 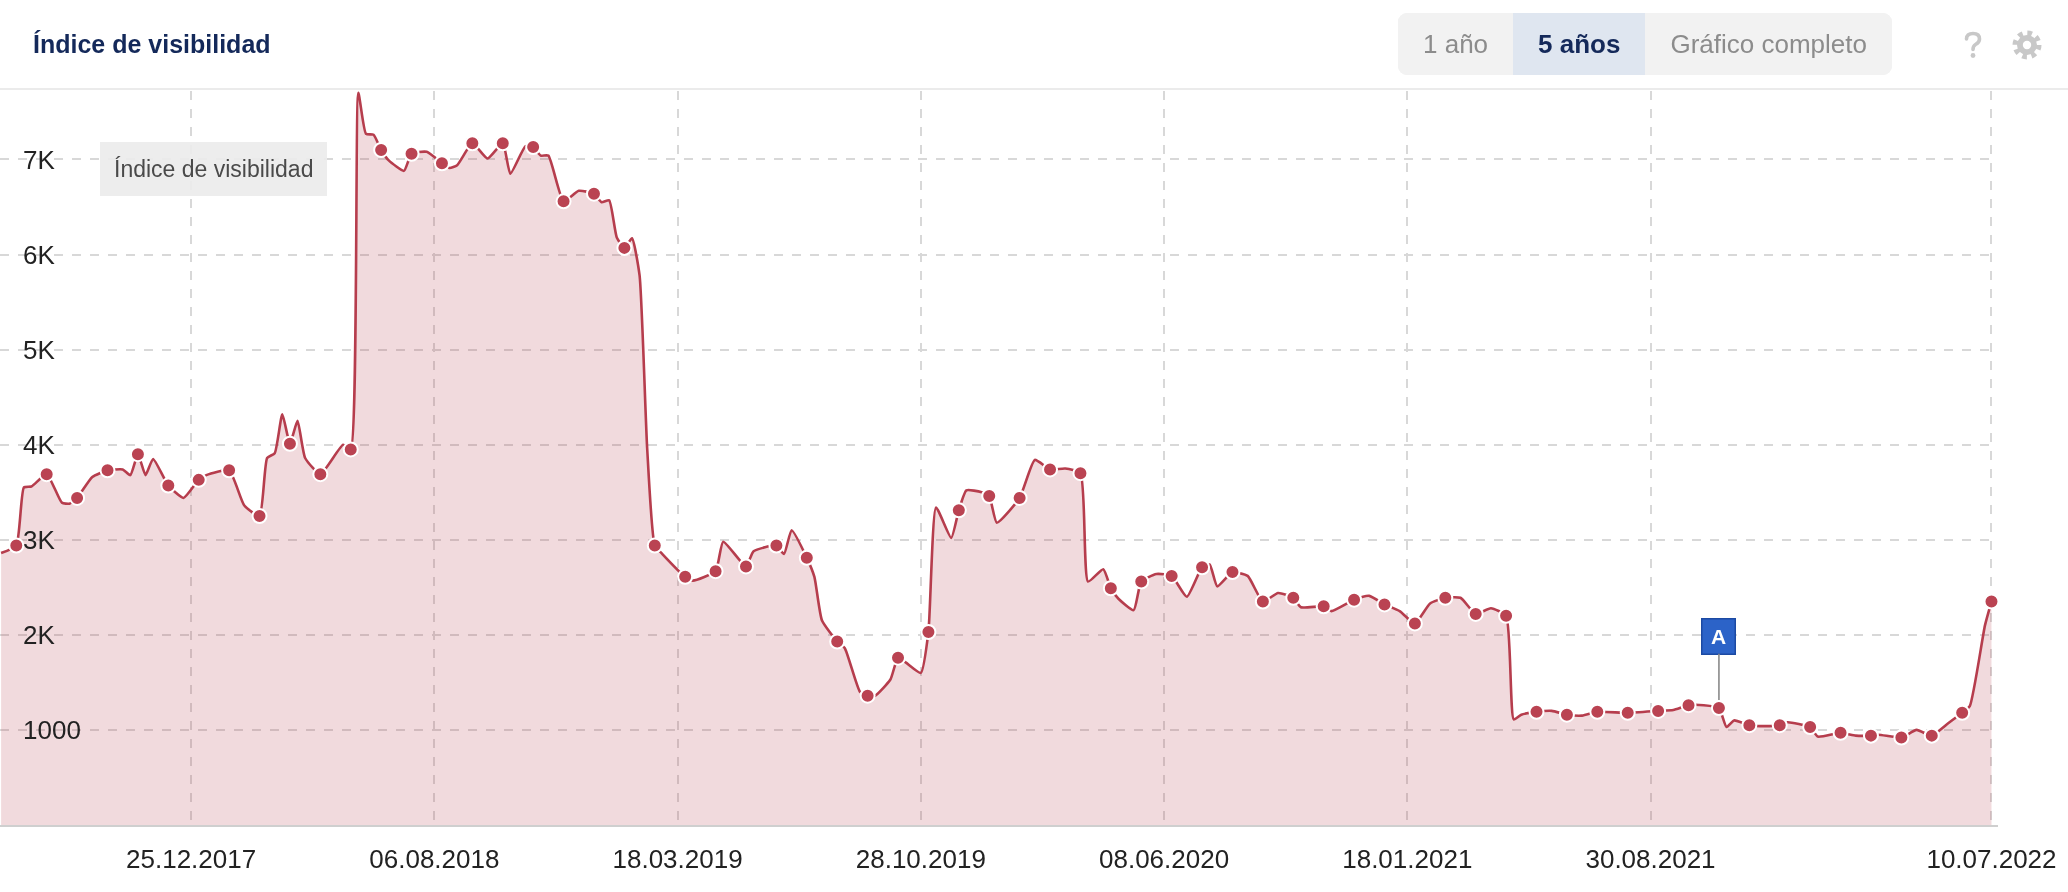 I want to click on y-tick-label: 6K, so click(x=39, y=254).